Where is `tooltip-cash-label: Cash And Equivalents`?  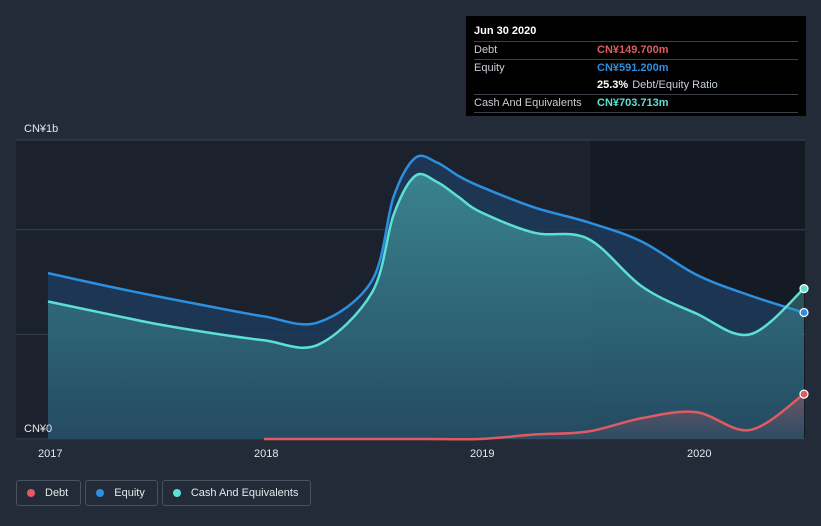
tooltip-cash-label: Cash And Equivalents is located at coordinates (528, 103).